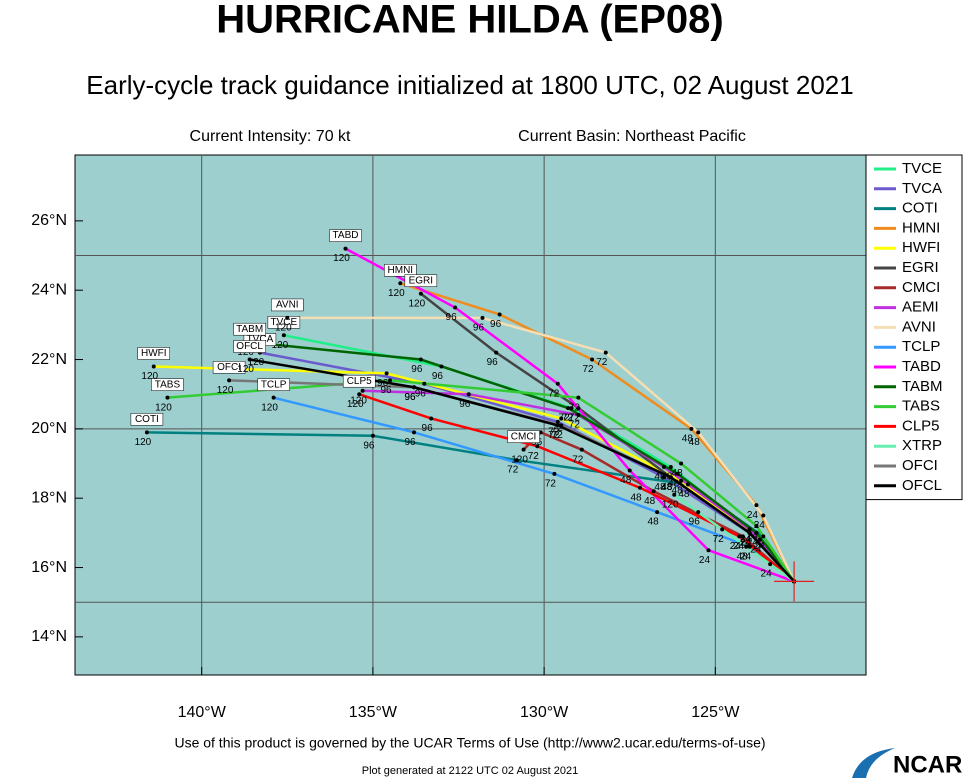 The height and width of the screenshot is (780, 964). What do you see at coordinates (421, 280) in the screenshot?
I see `model-tag: EGRI` at bounding box center [421, 280].